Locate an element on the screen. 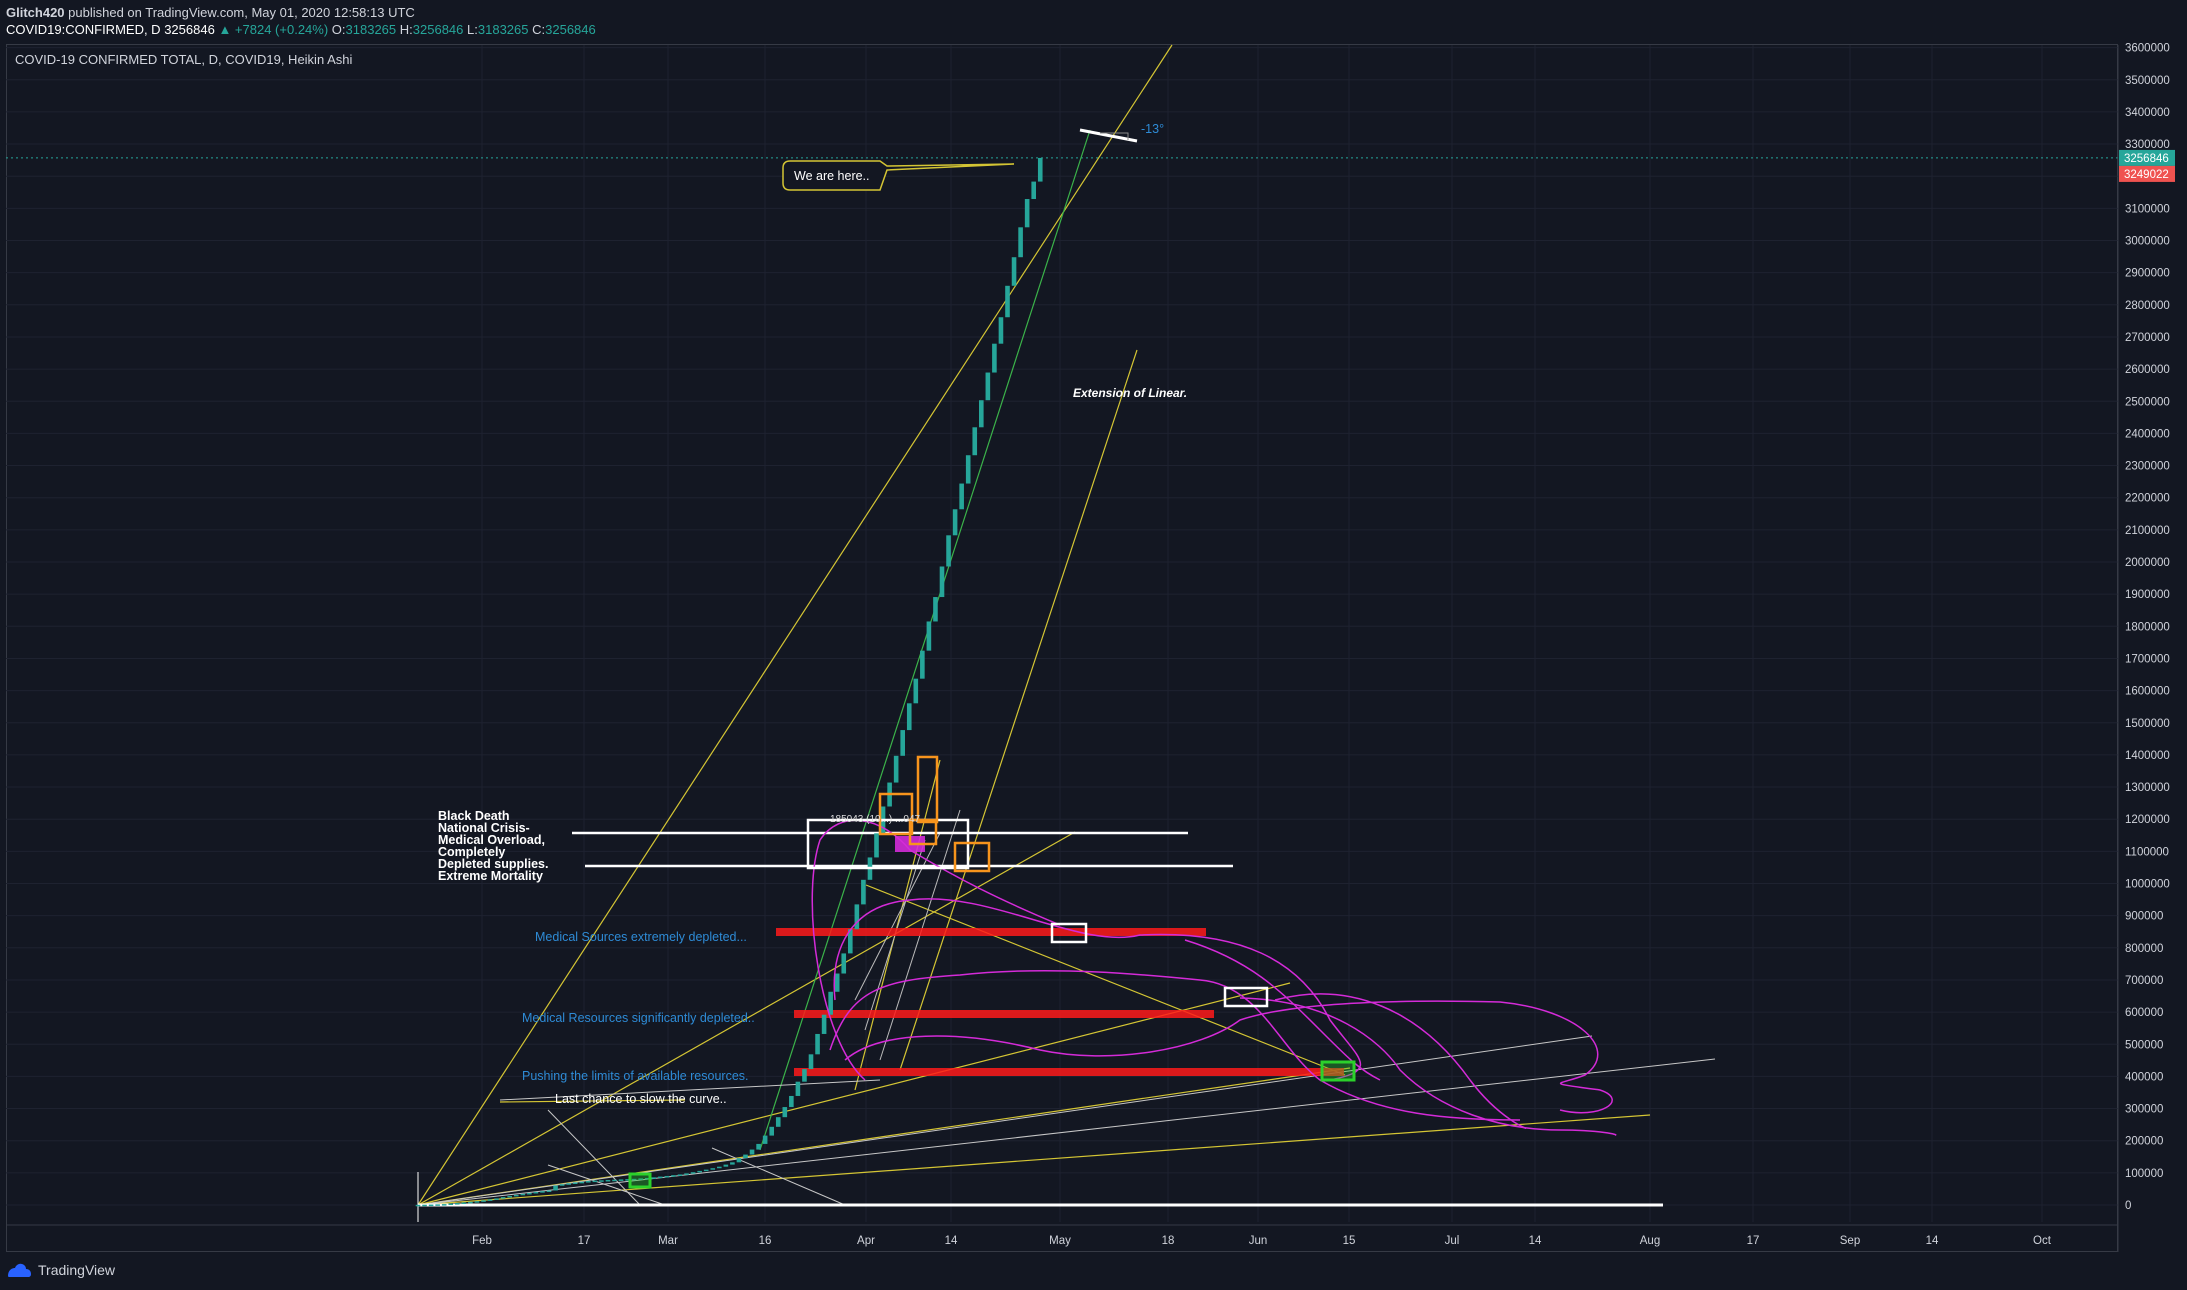 This screenshot has width=2187, height=1290. y-tick-label: 1100000 is located at coordinates (2147, 852).